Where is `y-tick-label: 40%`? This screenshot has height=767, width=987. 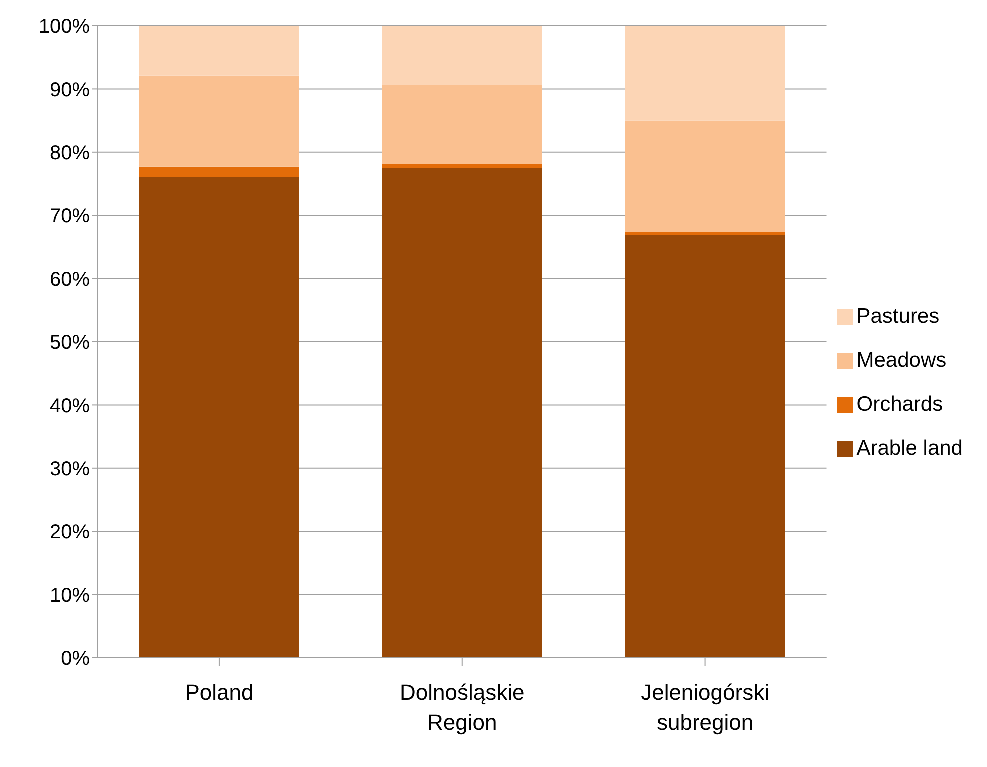 y-tick-label: 40% is located at coordinates (70, 406).